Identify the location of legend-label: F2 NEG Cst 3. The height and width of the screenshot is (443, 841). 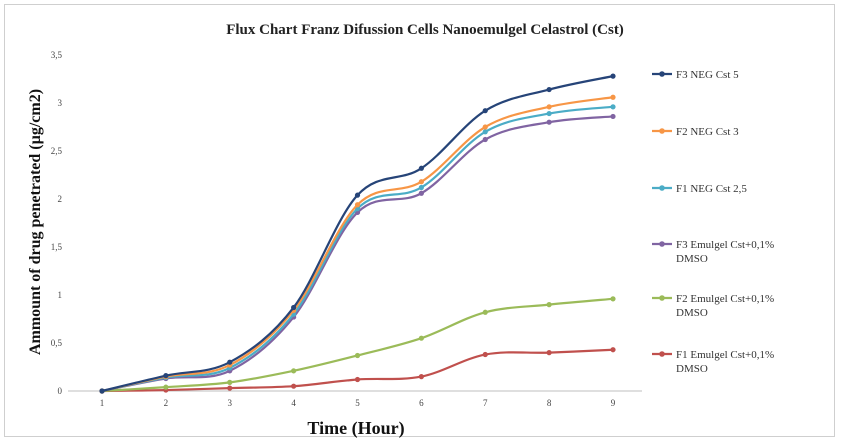
(707, 132).